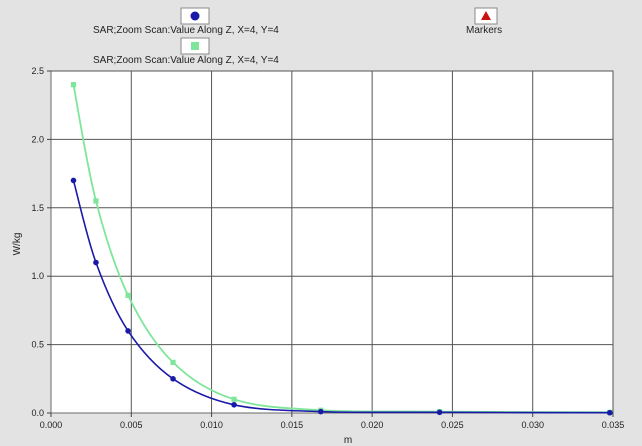 This screenshot has height=446, width=642. Describe the element at coordinates (372, 425) in the screenshot. I see `x-tick-label: 0.020` at that location.